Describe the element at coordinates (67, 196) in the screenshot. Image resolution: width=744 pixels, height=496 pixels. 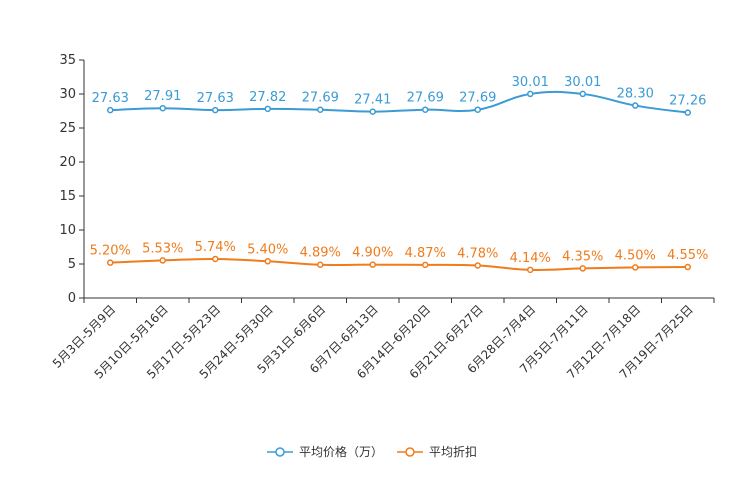
I see `y-tick-label: 15` at that location.